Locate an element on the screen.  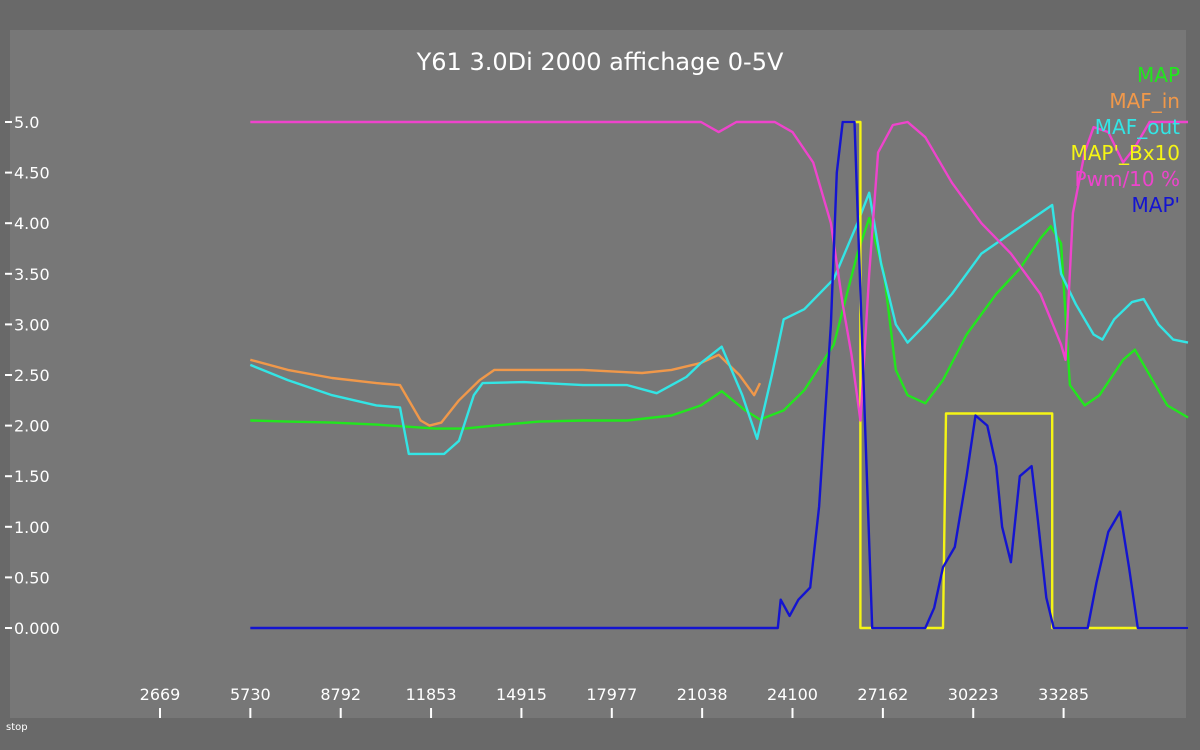
x-tick-label: 33285 is located at coordinates (1063, 694).